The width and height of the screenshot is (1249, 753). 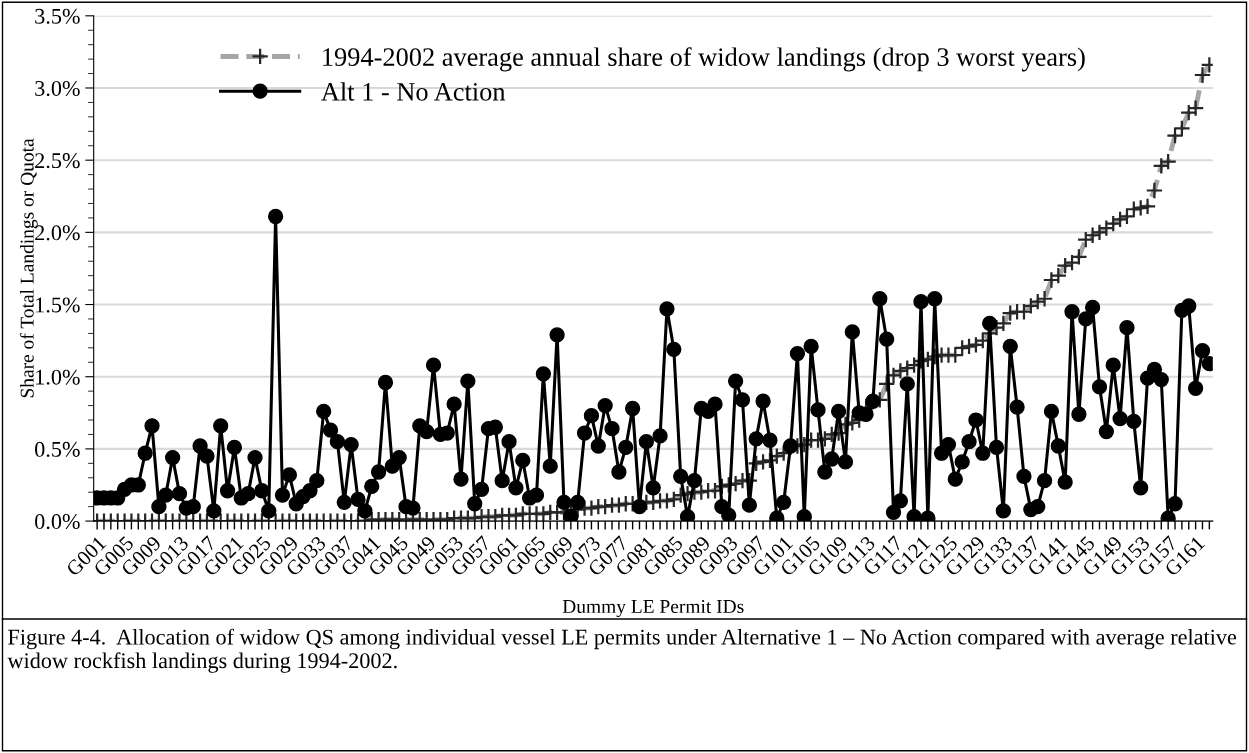 What do you see at coordinates (57, 16) in the screenshot?
I see `y-tick-label: 3.5%` at bounding box center [57, 16].